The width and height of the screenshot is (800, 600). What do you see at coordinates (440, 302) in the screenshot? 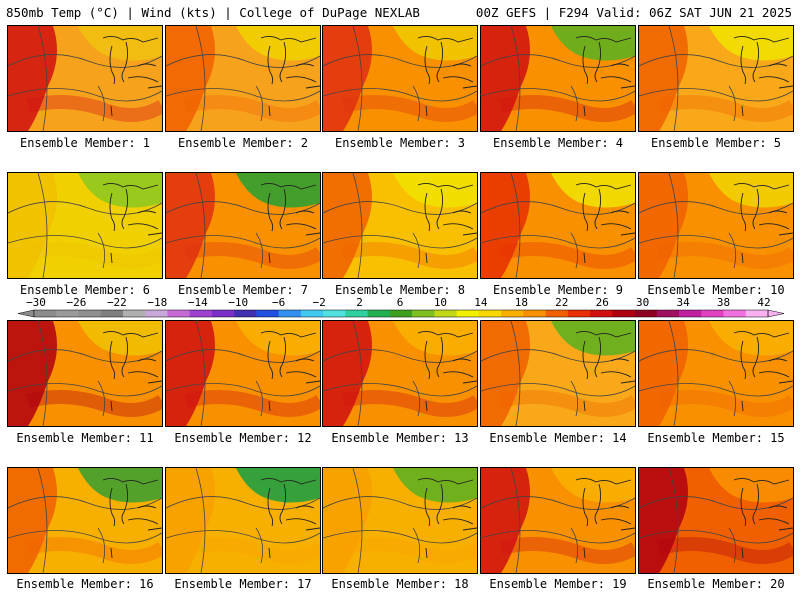
I see `colorbar-tick-label: 10` at bounding box center [440, 302].